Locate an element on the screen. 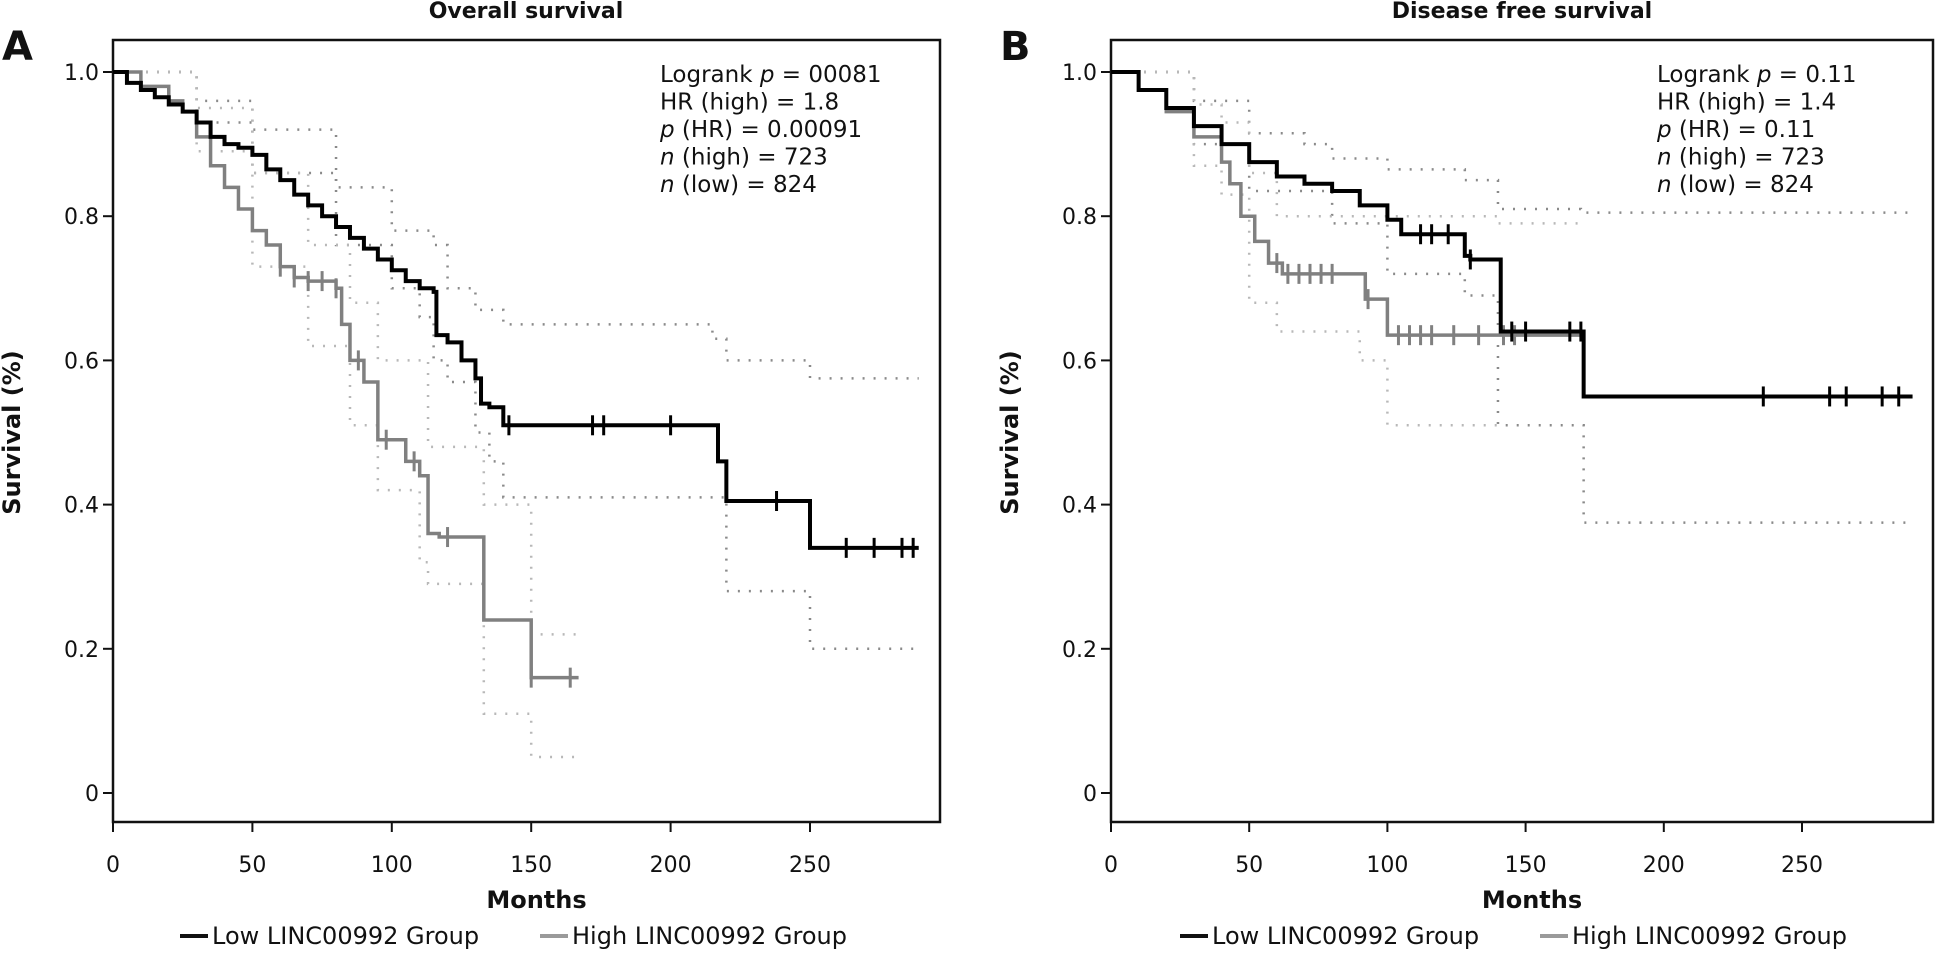 This screenshot has width=1939, height=960. series-low-group is located at coordinates (1512, 238).